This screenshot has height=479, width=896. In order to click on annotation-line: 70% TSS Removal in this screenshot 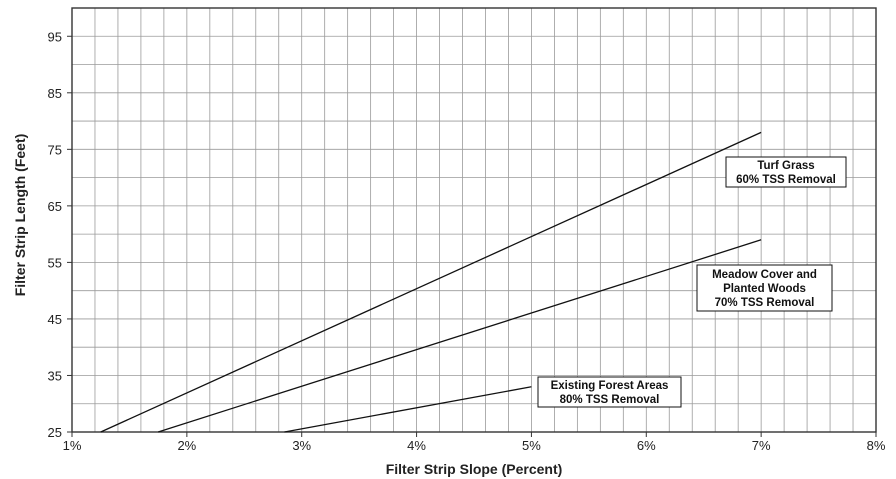, I will do `click(765, 303)`.